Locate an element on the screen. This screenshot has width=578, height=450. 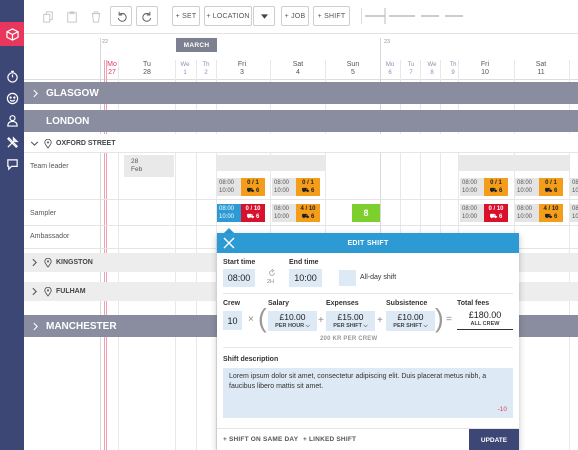
chevron-down-icon is located at coordinates (34, 143).